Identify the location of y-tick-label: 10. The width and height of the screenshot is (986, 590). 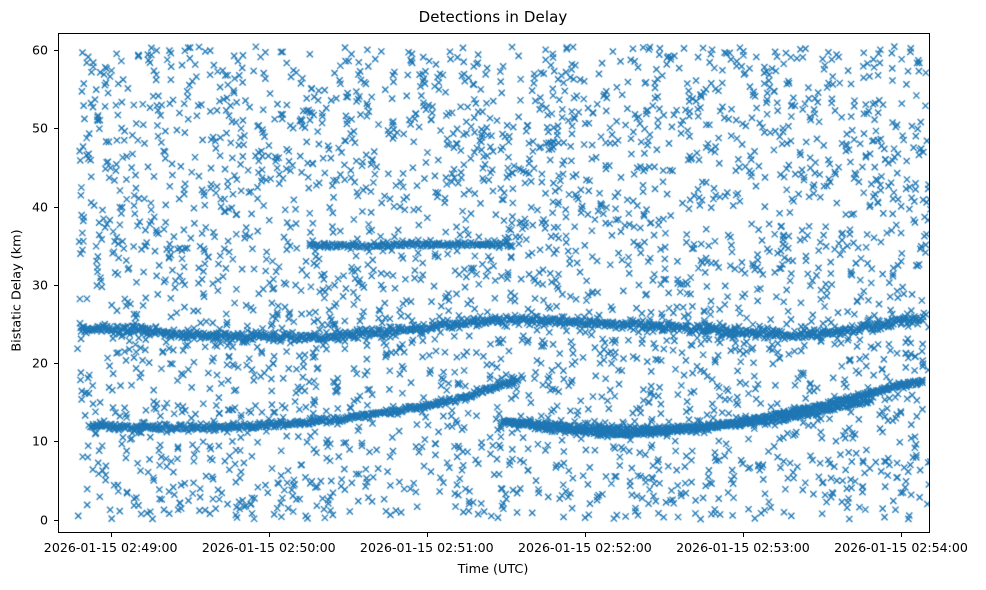
(39, 441).